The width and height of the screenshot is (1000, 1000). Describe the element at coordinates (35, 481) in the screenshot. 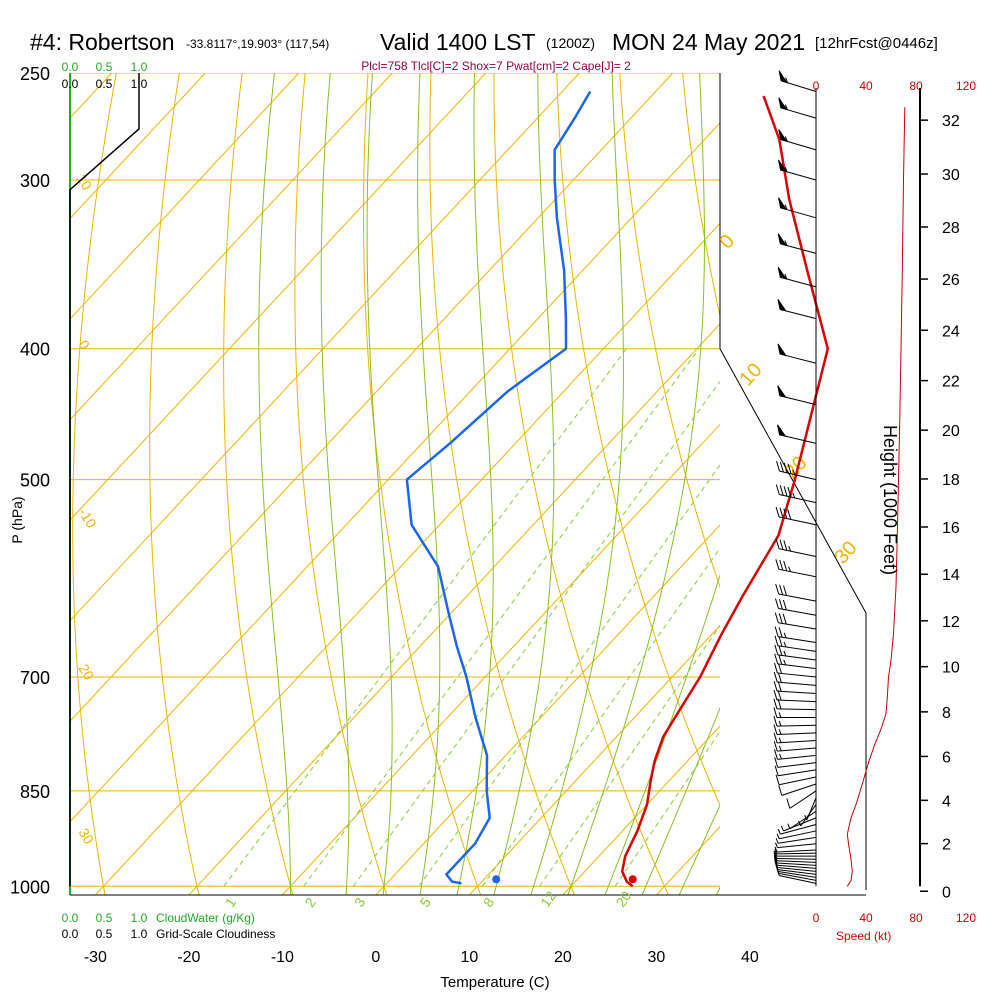

I see `pressure-tick-500: 500` at that location.